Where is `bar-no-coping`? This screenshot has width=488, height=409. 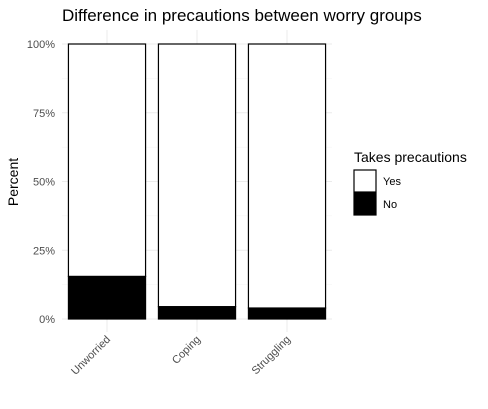
bar-no-coping is located at coordinates (197, 313).